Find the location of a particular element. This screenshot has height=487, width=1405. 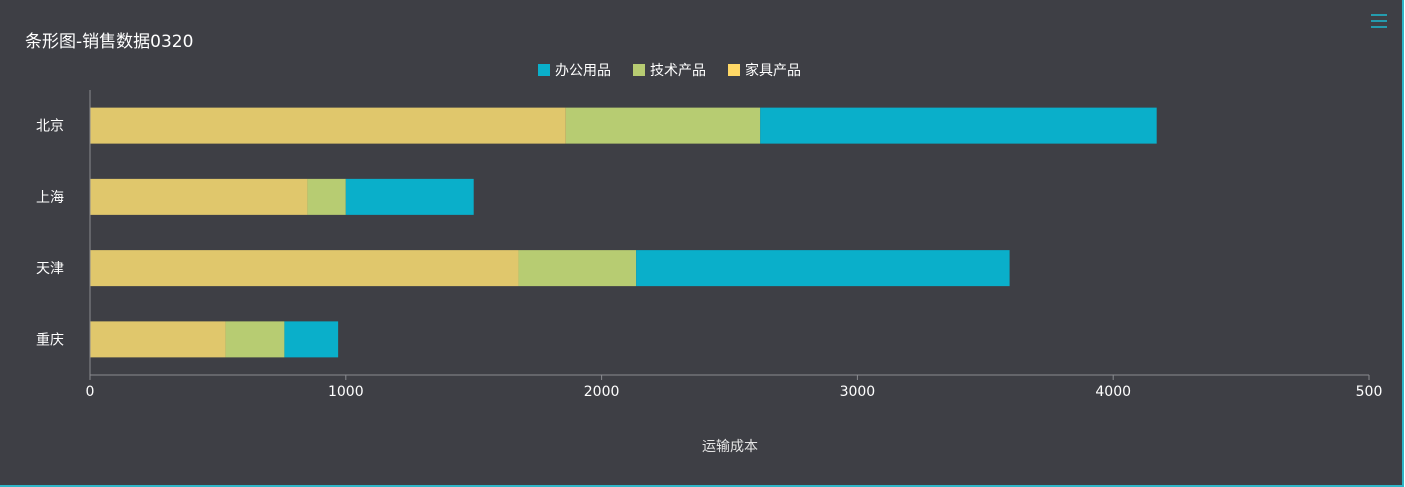

y-tick-label: 天津 is located at coordinates (50, 269).